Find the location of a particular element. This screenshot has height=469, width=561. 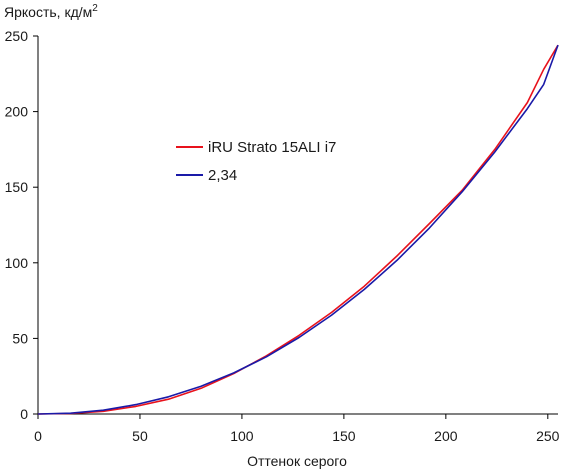

x-tick-label: 150 is located at coordinates (344, 436).